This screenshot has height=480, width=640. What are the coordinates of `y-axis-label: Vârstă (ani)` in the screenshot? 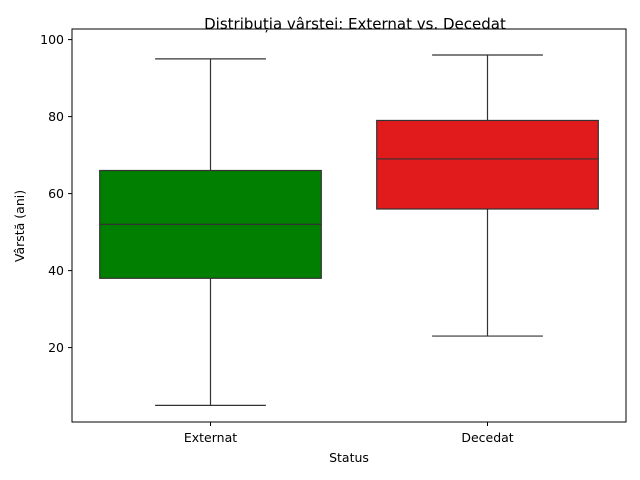 It's located at (19, 226).